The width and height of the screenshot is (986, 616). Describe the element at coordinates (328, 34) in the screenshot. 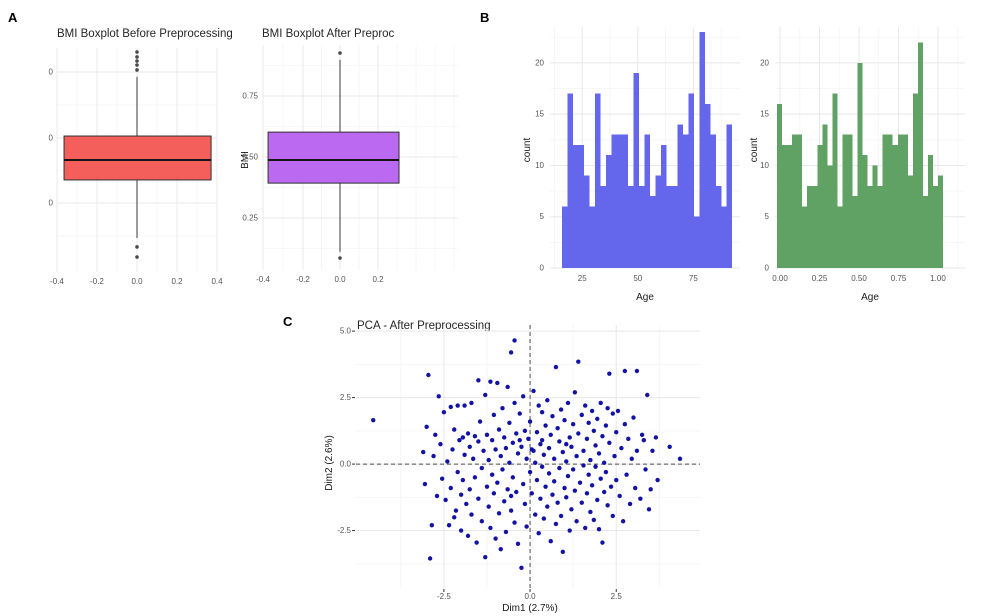

I see `chart-title: BMI Boxplot After Preproc` at that location.